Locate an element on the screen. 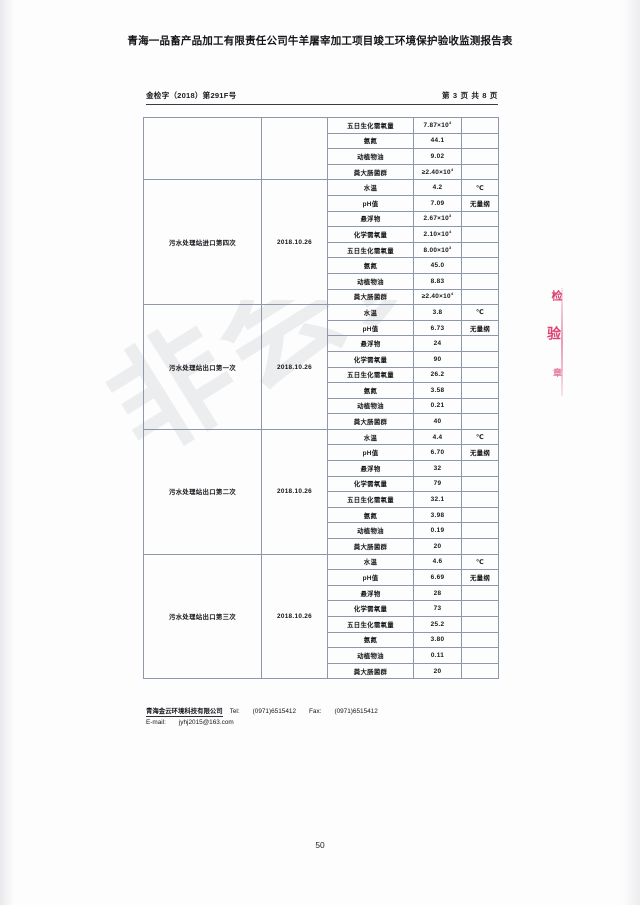  page-header: 金检字（2018）第291F号 第 3 页 共 8 页 is located at coordinates (322, 97).